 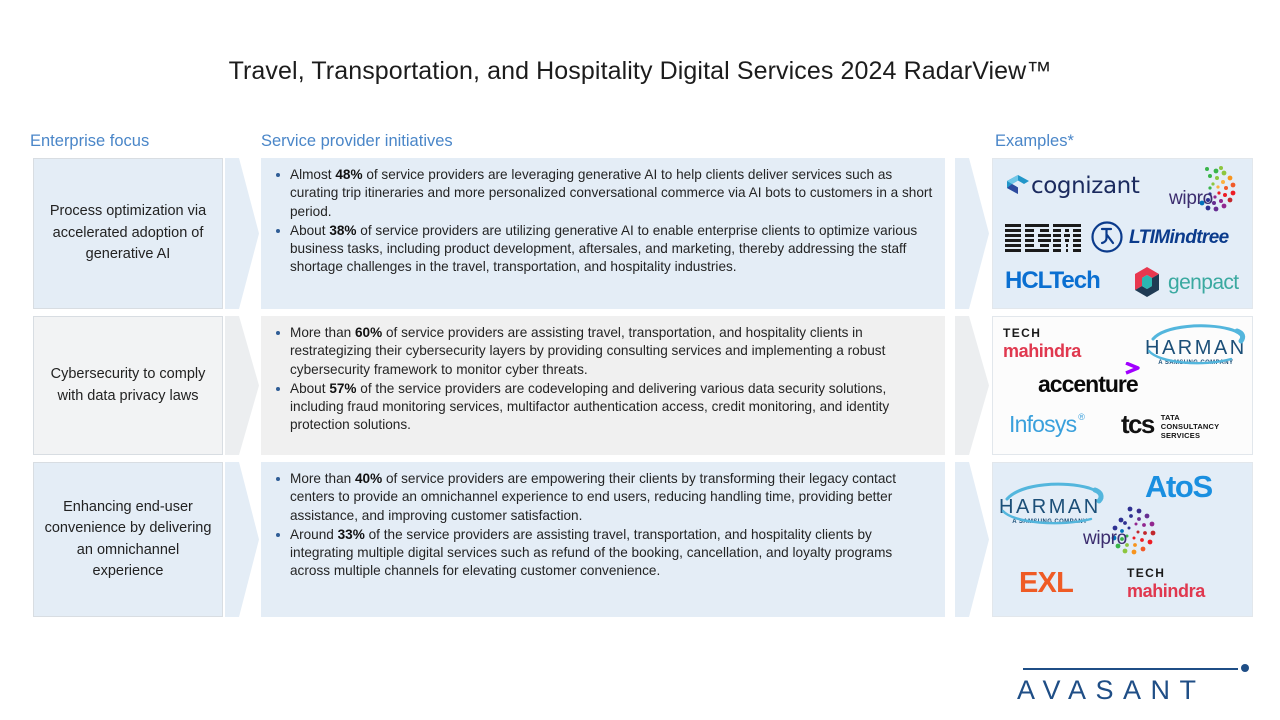 What do you see at coordinates (343, 388) in the screenshot?
I see `bullet-stat: 57%` at bounding box center [343, 388].